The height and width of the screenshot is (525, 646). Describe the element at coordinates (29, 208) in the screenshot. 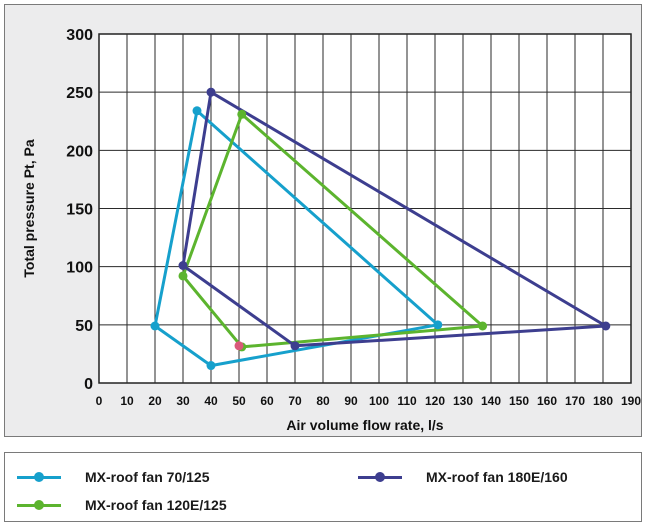

I see `y-axis-title: Total pressure Pt, Pa` at that location.